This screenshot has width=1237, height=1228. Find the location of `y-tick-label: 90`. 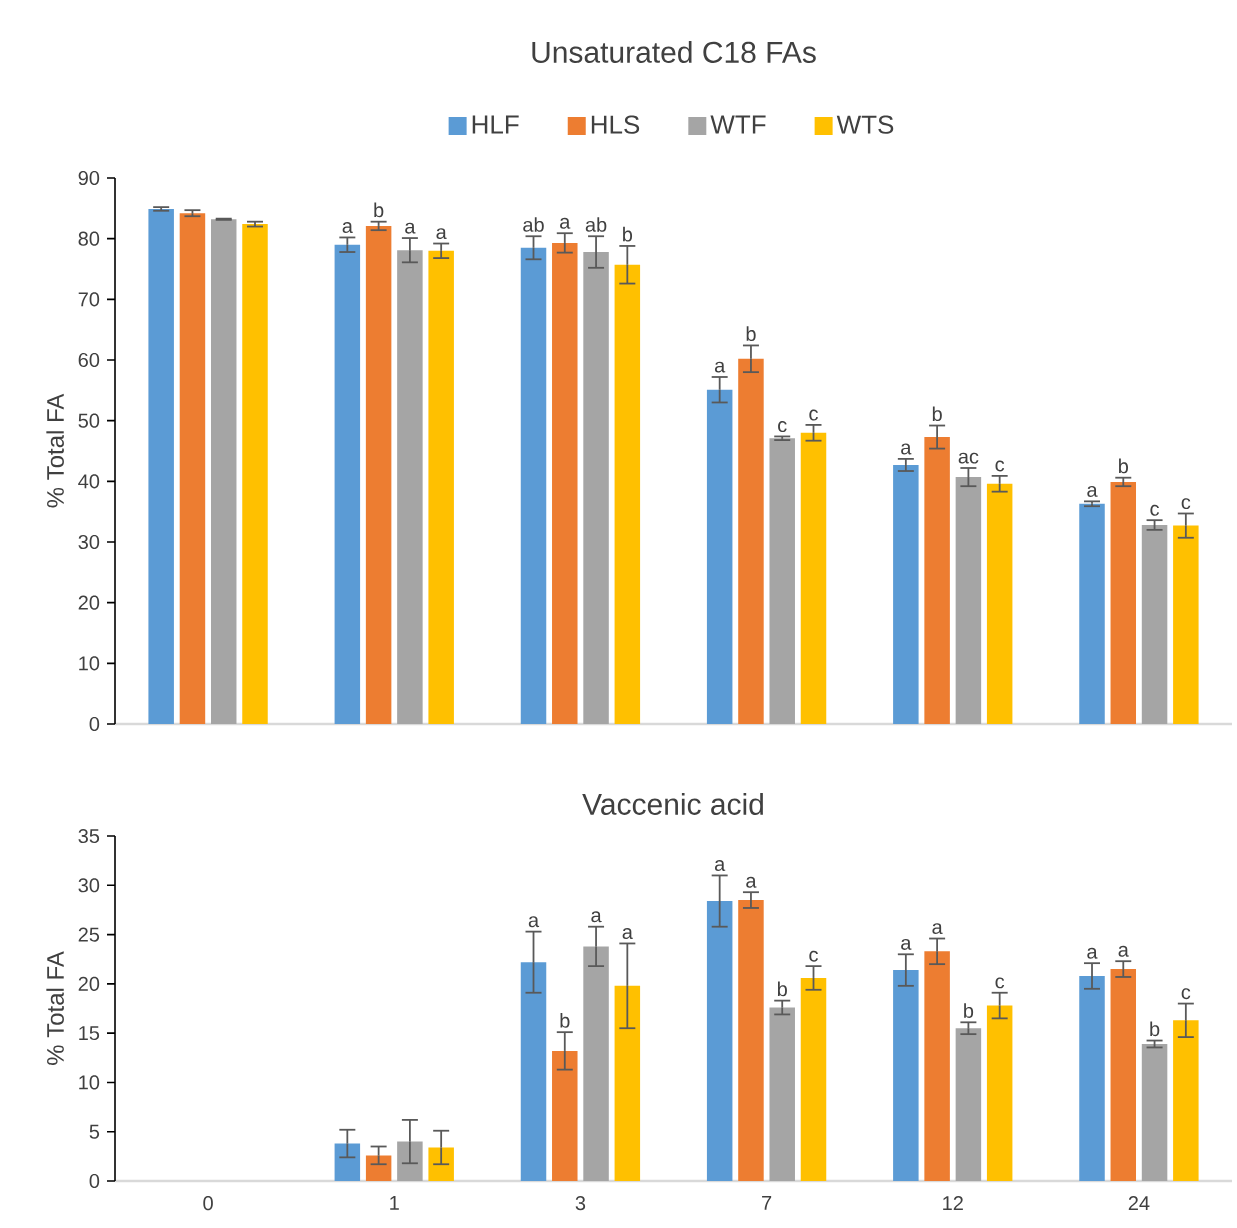

y-tick-label: 90 is located at coordinates (89, 178).